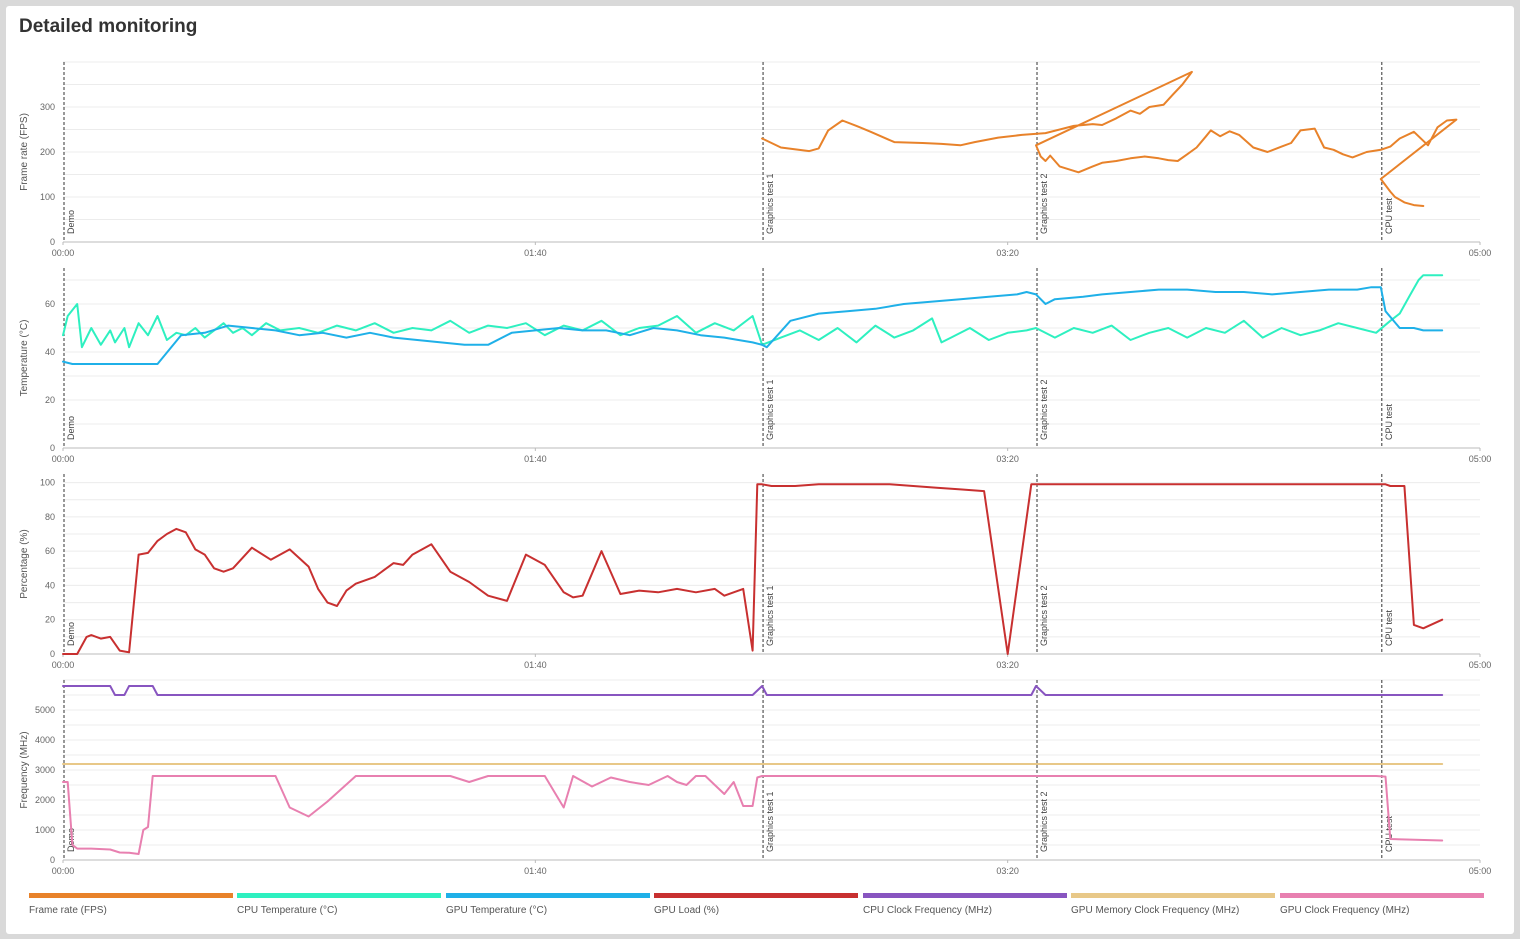 The width and height of the screenshot is (1520, 939). Describe the element at coordinates (24, 769) in the screenshot. I see `y-axis-label: Frequency (MHz)` at that location.